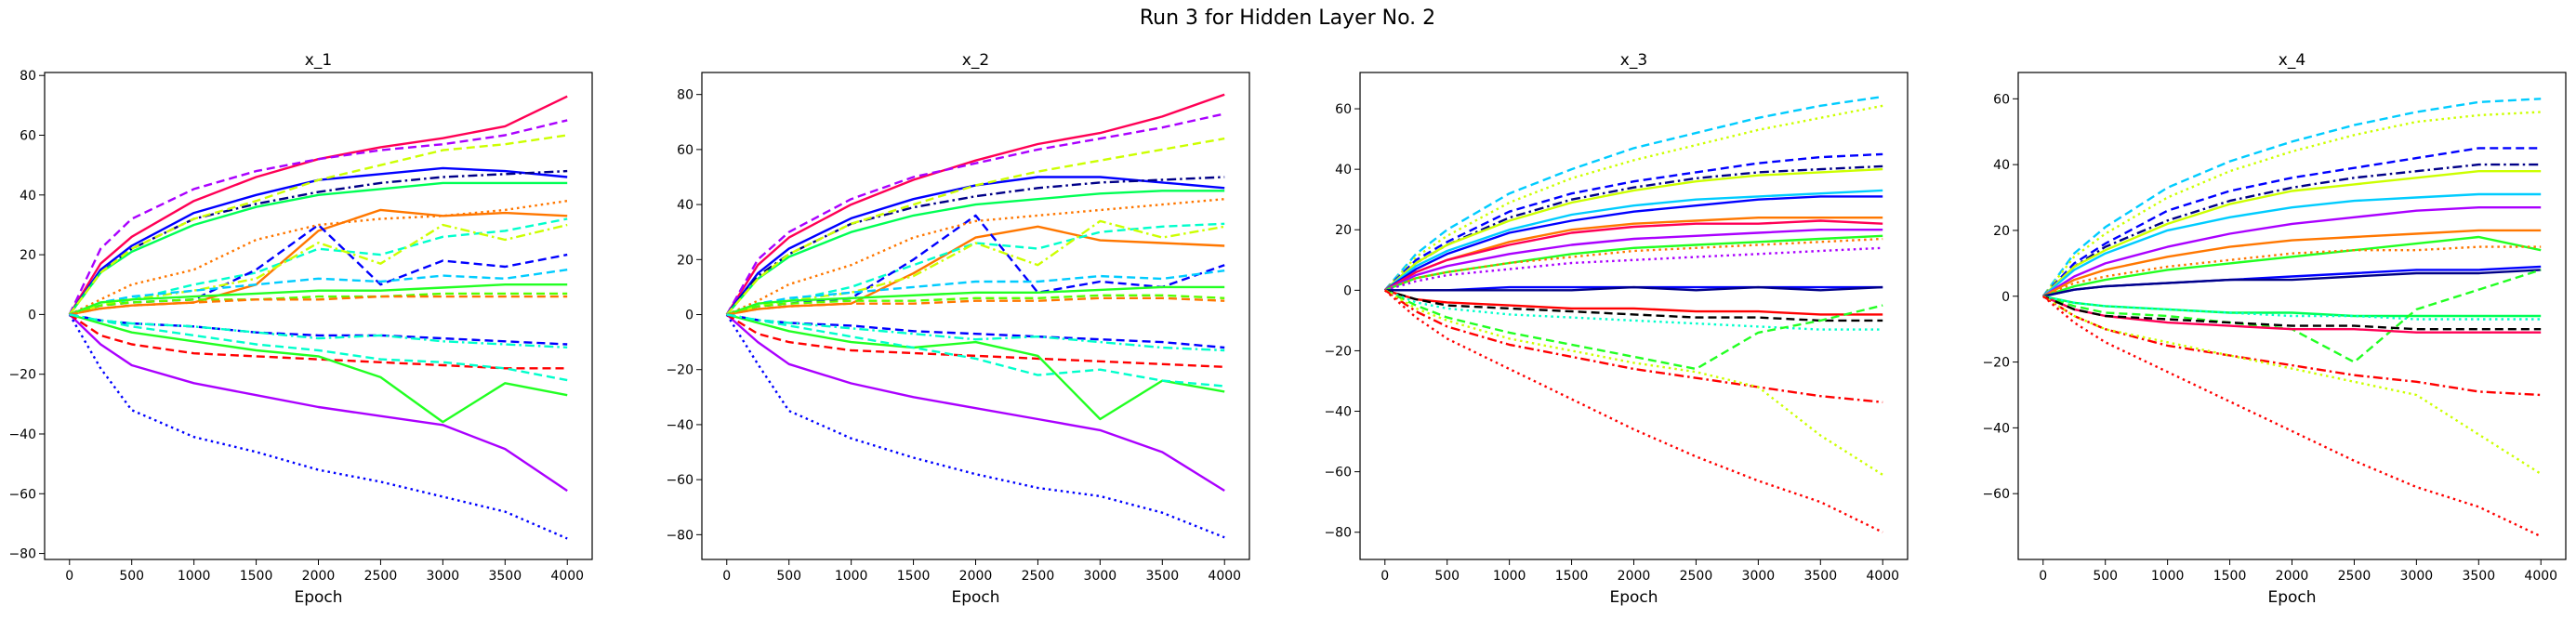 The height and width of the screenshot is (618, 2576). Describe the element at coordinates (1038, 576) in the screenshot. I see `x-tick-label: 2500` at that location.